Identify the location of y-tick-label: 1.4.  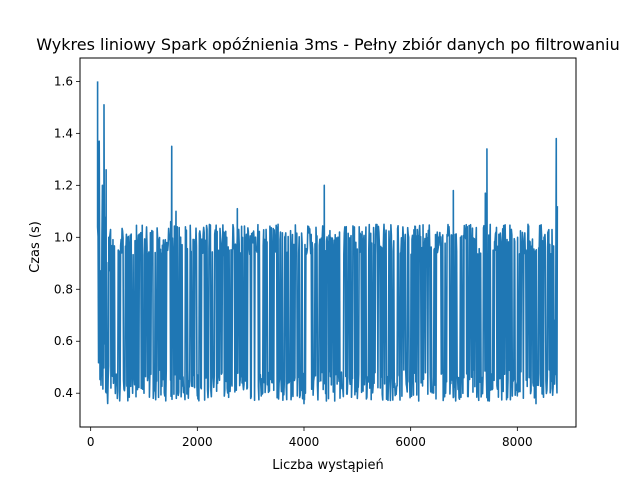
(63, 133).